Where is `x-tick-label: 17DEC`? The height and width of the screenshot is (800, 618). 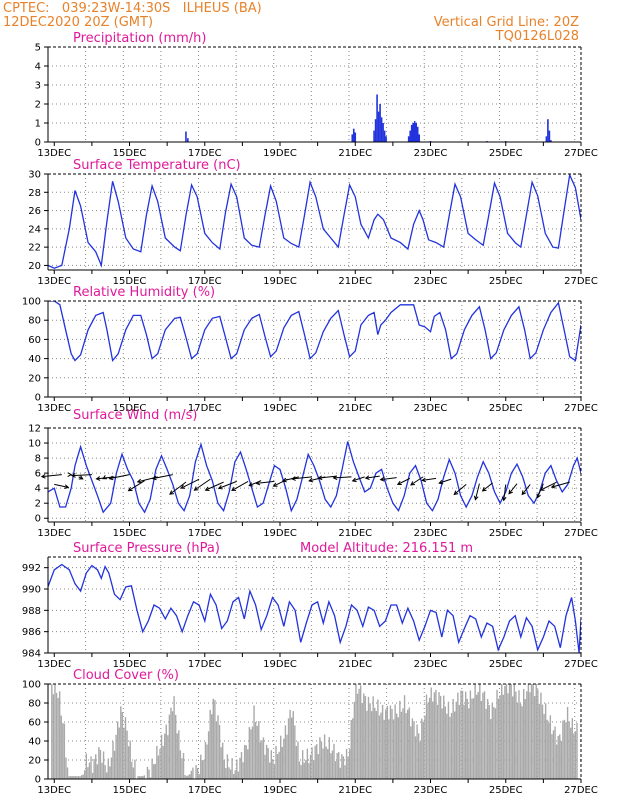
x-tick-label: 17DEC is located at coordinates (205, 408).